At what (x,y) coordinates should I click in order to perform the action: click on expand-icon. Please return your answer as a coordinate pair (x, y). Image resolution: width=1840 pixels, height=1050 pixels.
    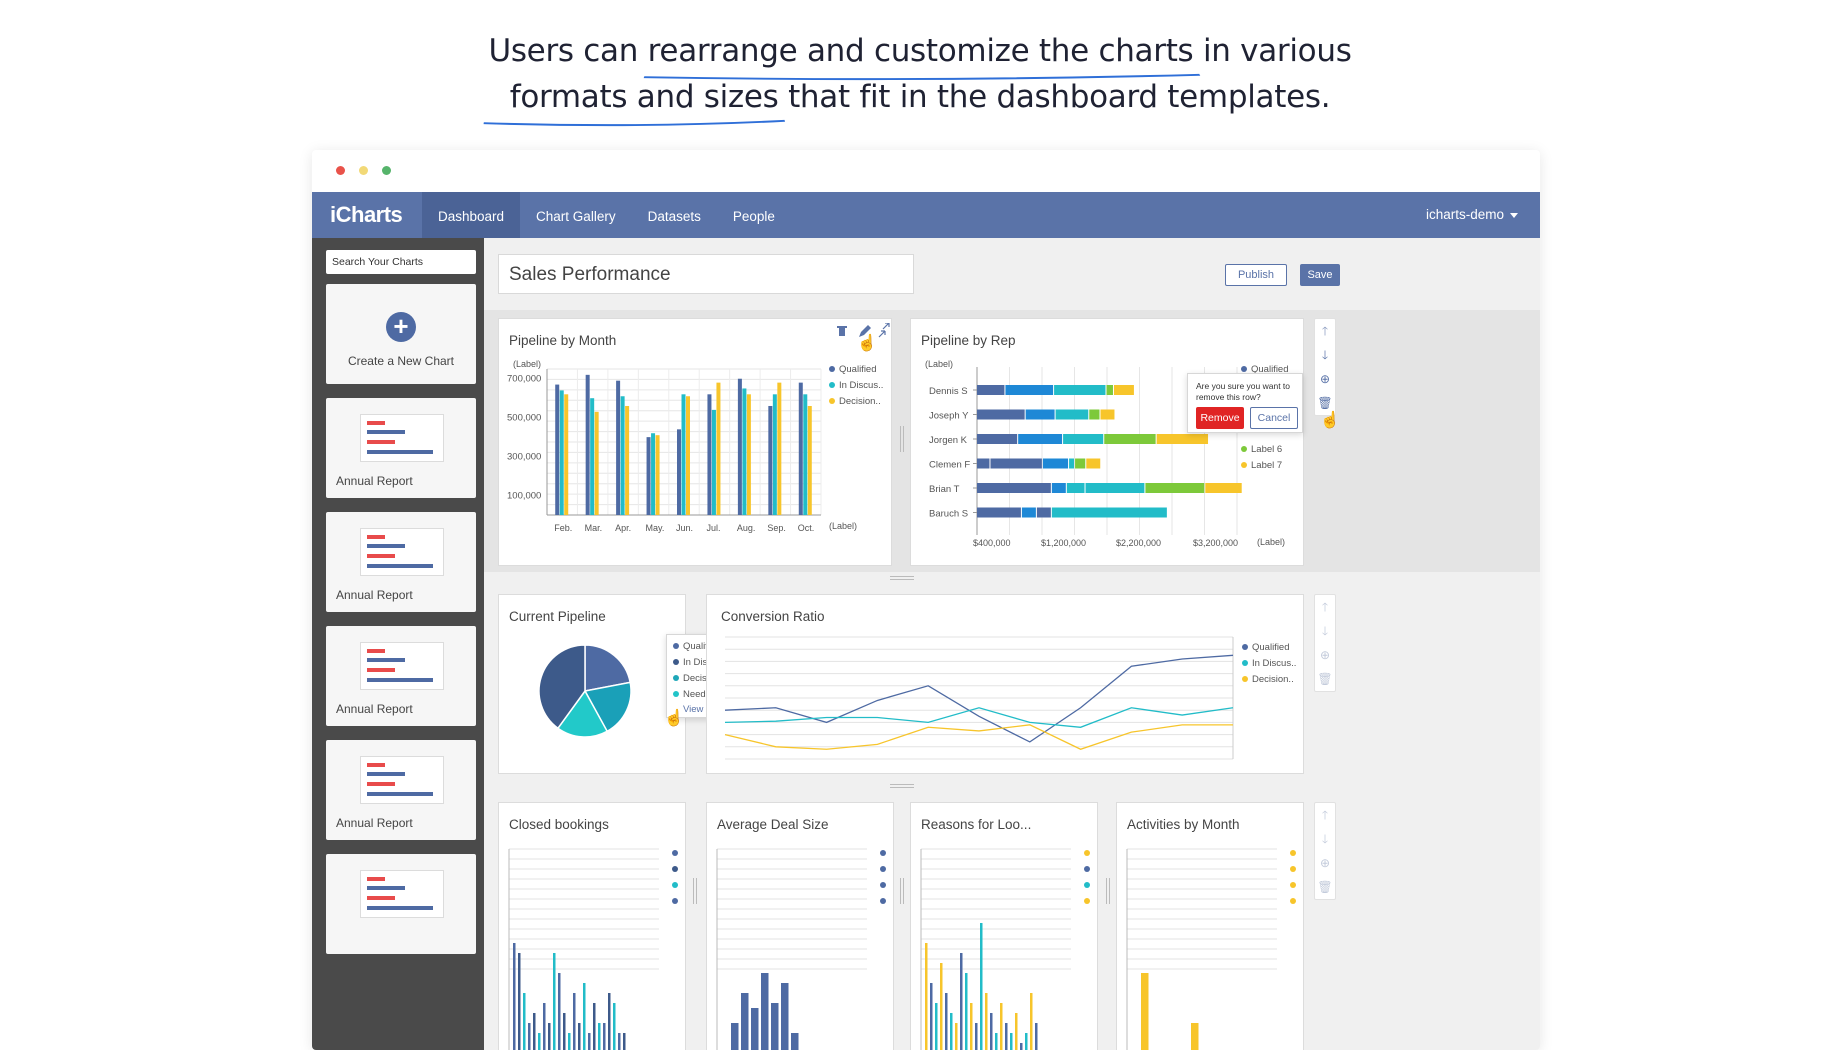
    Looking at the image, I should click on (884, 330).